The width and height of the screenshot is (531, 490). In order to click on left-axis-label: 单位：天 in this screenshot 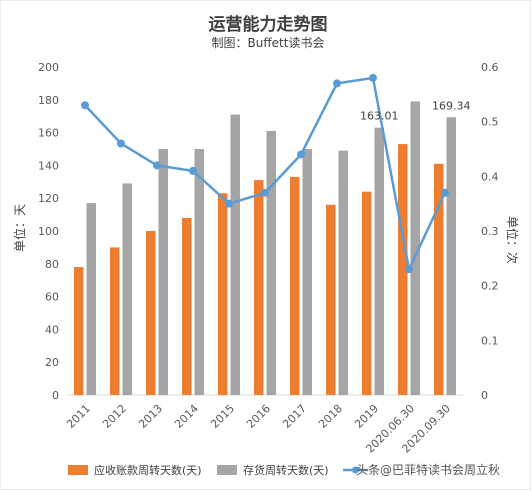, I will do `click(19, 228)`.